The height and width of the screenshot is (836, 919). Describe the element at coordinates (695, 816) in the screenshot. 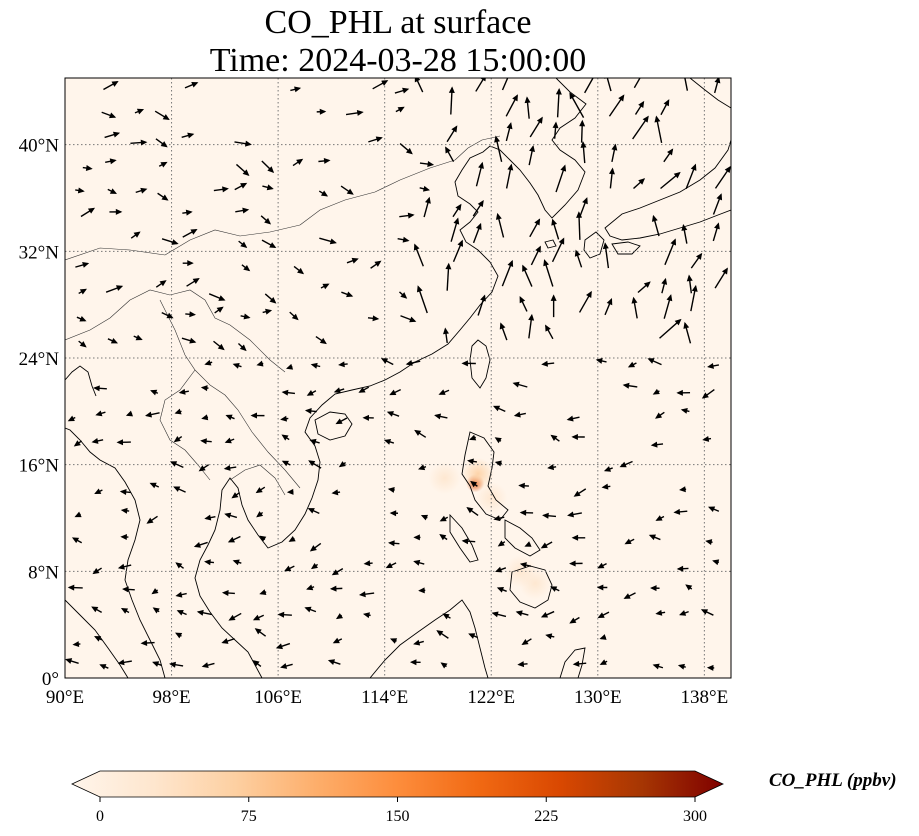

I see `colorbar-tick-label: 300` at that location.